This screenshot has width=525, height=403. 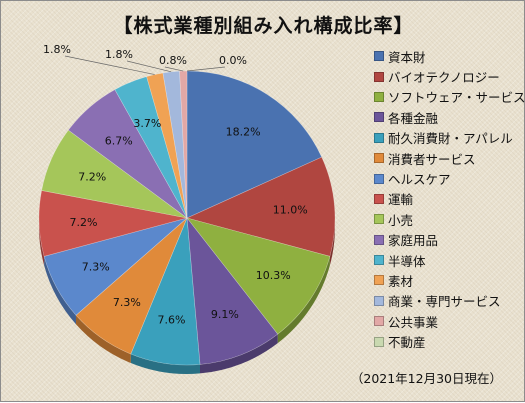 What do you see at coordinates (57, 49) in the screenshot?
I see `data-label-12: 1.8%` at bounding box center [57, 49].